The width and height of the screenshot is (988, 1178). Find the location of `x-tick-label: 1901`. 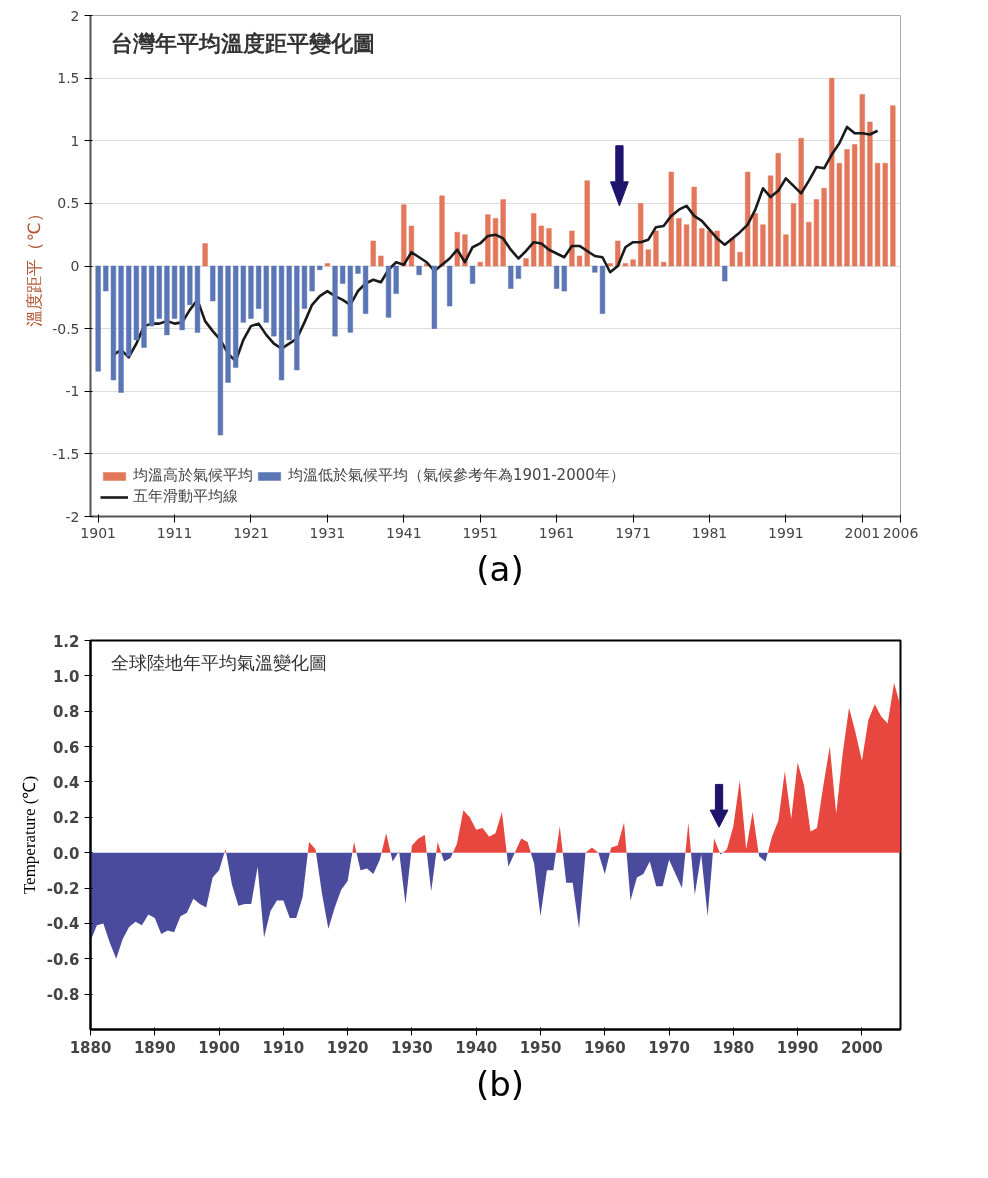

x-tick-label: 1901 is located at coordinates (98, 532).